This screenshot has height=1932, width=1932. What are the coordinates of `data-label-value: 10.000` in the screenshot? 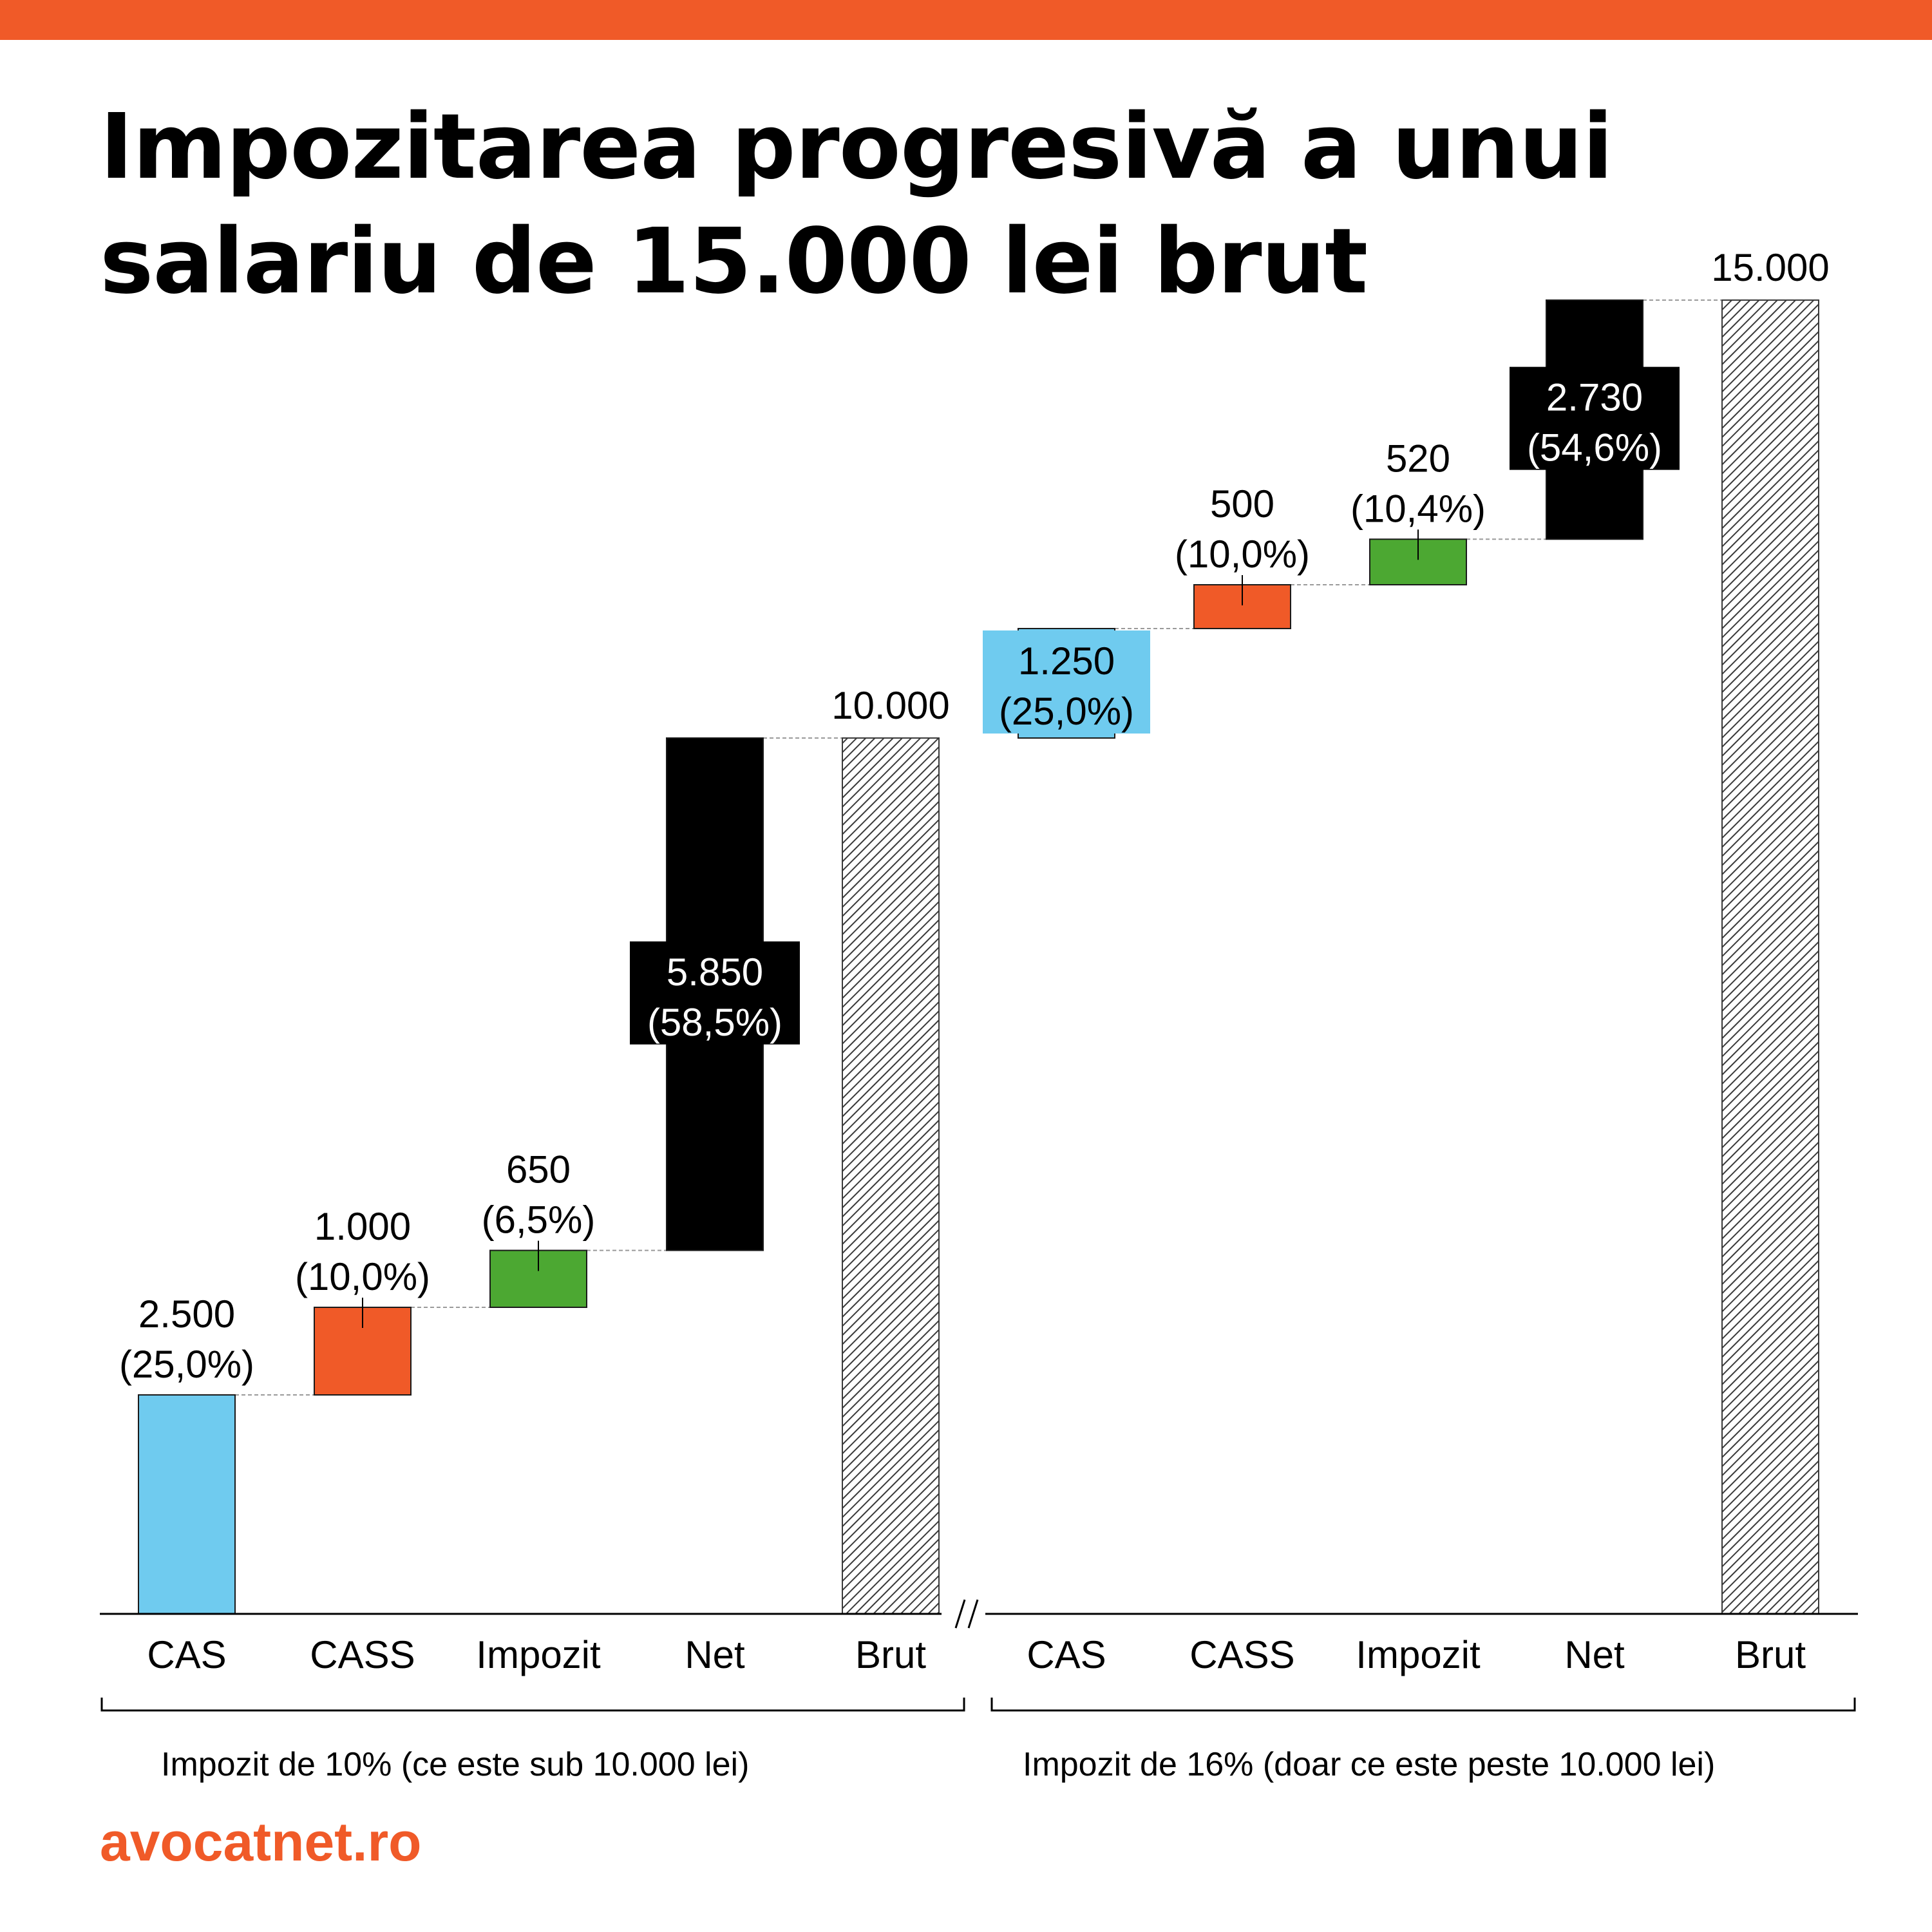 It's located at (890, 706).